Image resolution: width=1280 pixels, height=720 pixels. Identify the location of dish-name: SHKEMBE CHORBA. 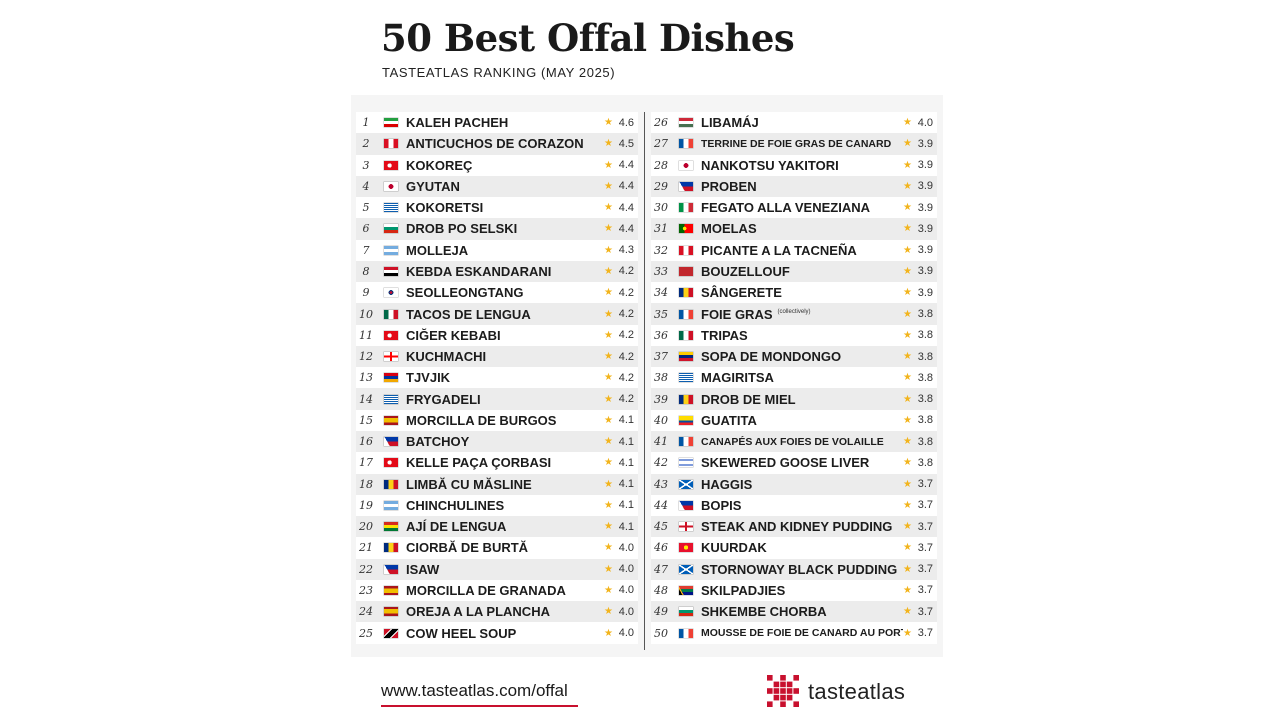
(802, 611).